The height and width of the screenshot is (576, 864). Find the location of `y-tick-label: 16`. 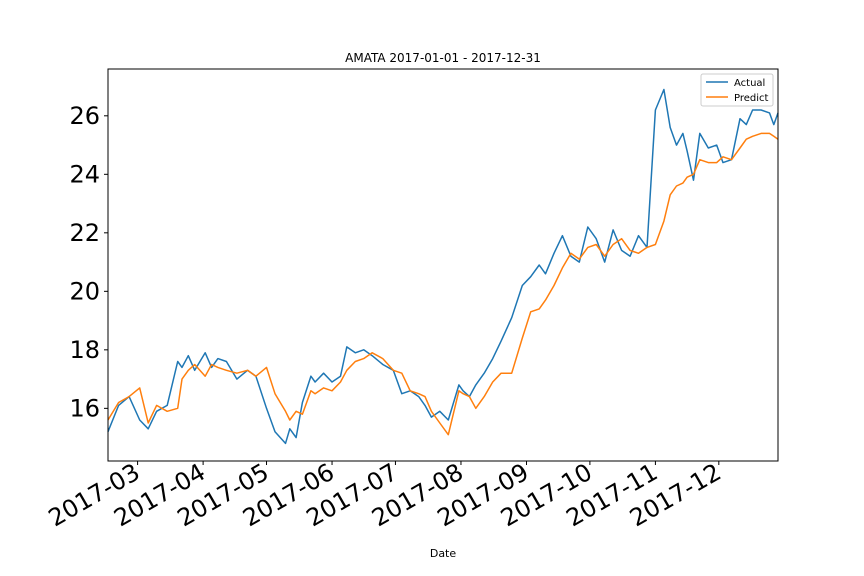

y-tick-label: 16 is located at coordinates (84, 408).